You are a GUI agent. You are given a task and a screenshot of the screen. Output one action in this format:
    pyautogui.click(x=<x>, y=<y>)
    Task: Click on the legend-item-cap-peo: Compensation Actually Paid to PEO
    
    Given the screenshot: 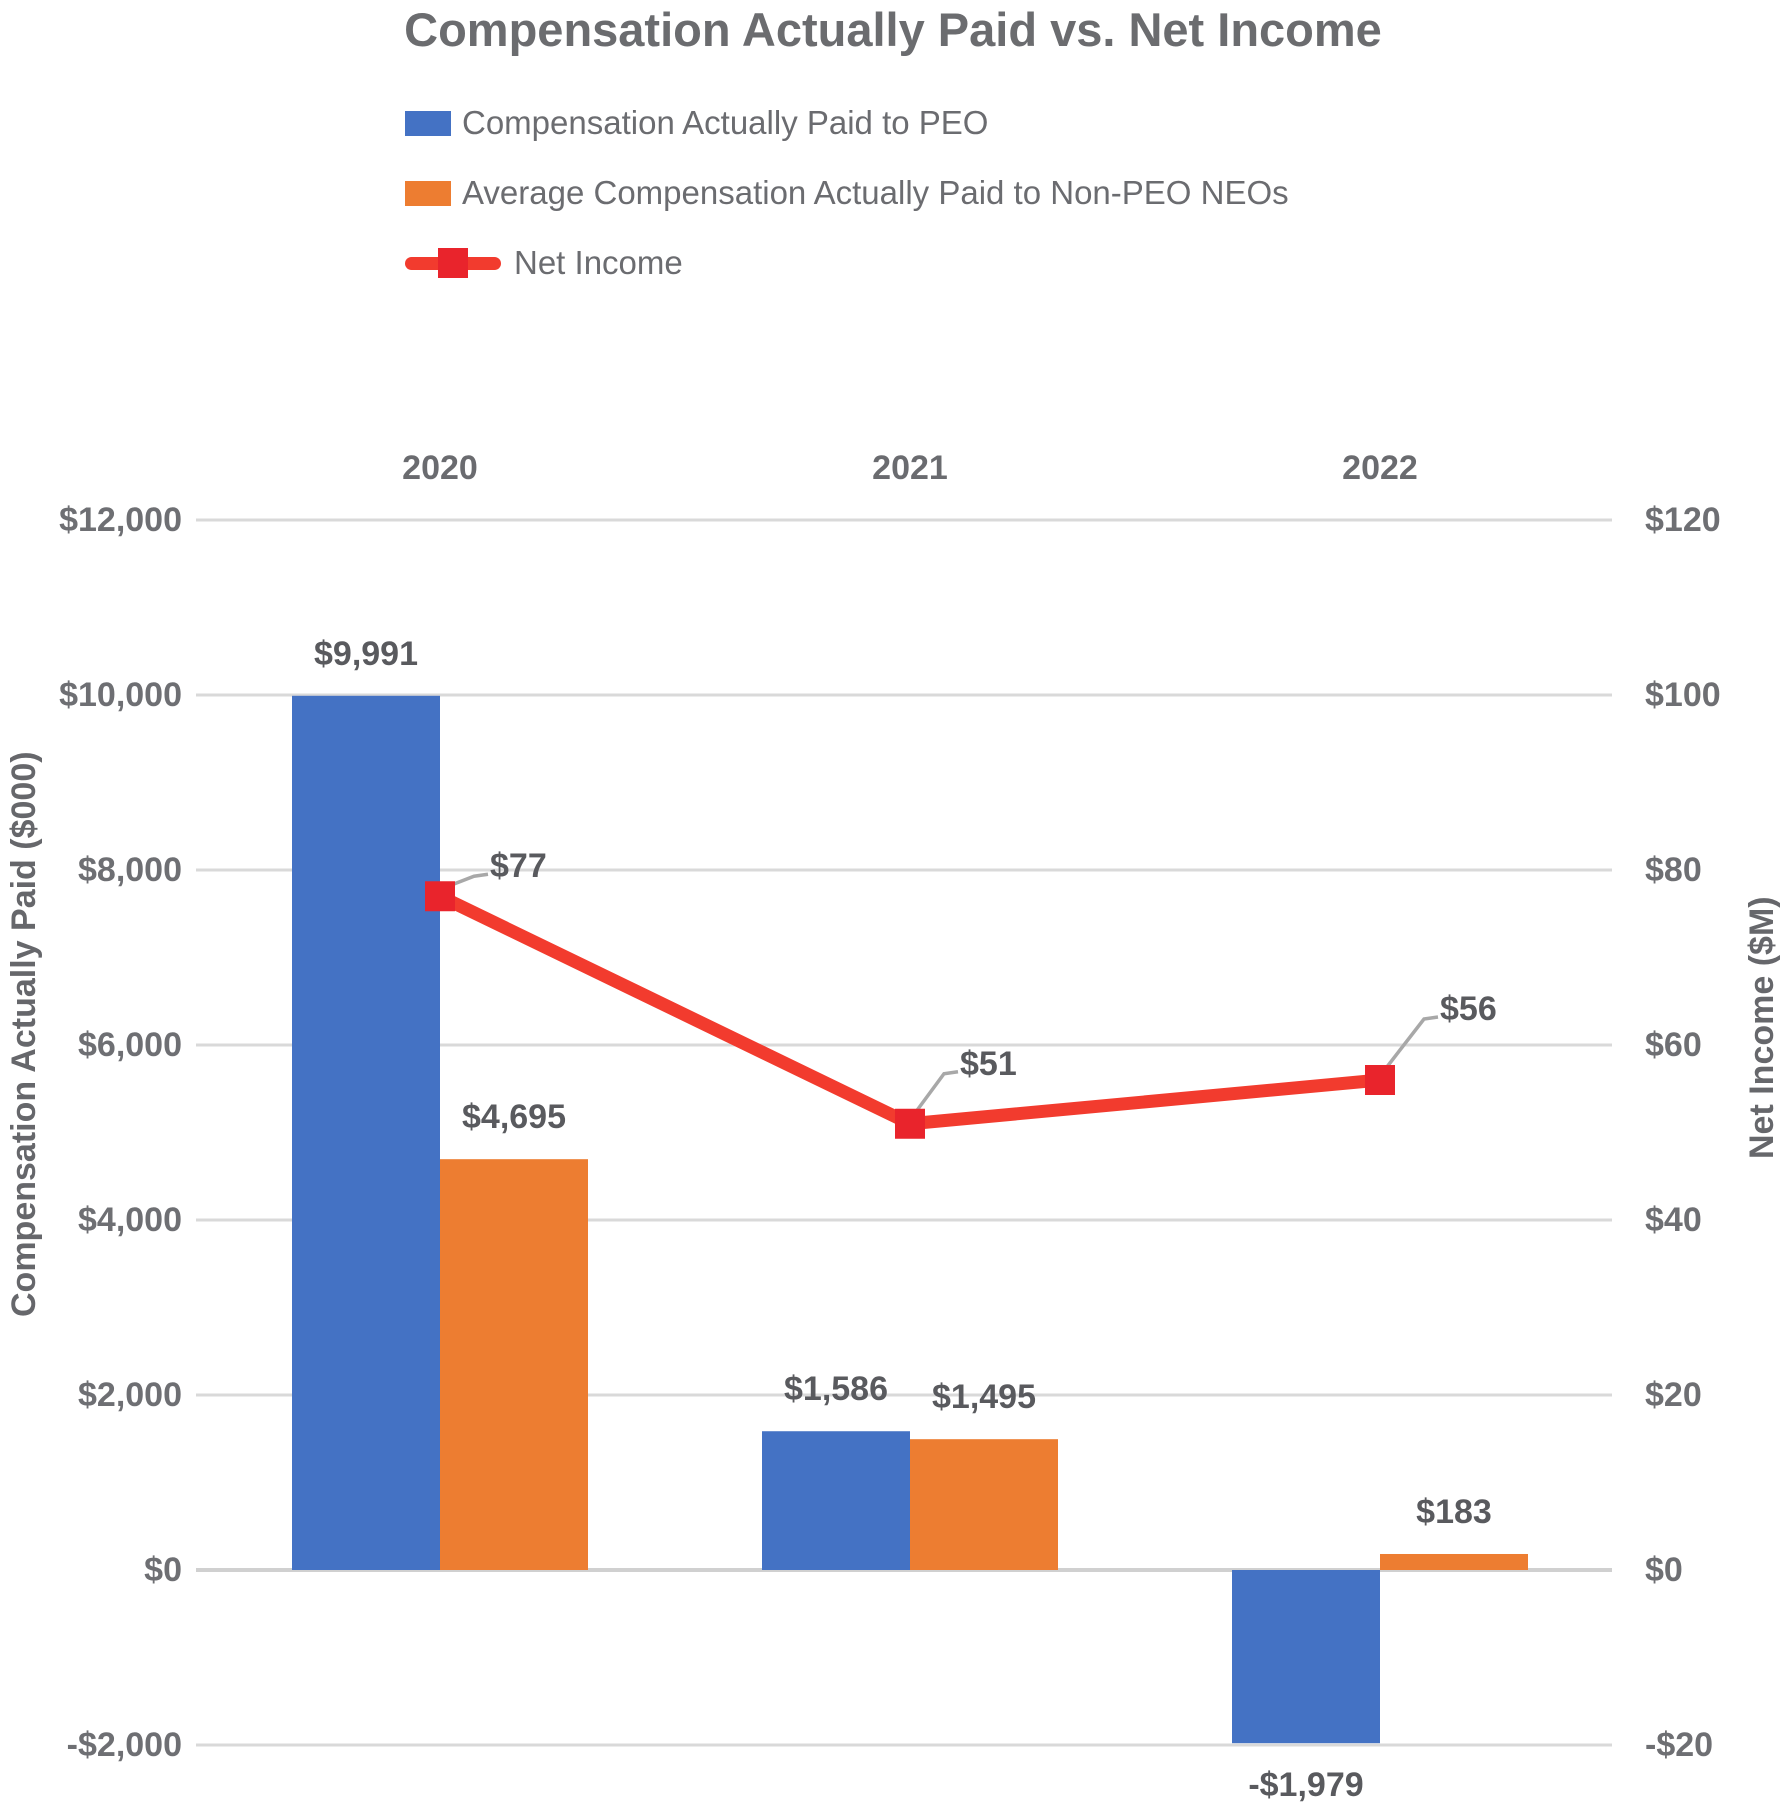 What is the action you would take?
    pyautogui.click(x=847, y=123)
    